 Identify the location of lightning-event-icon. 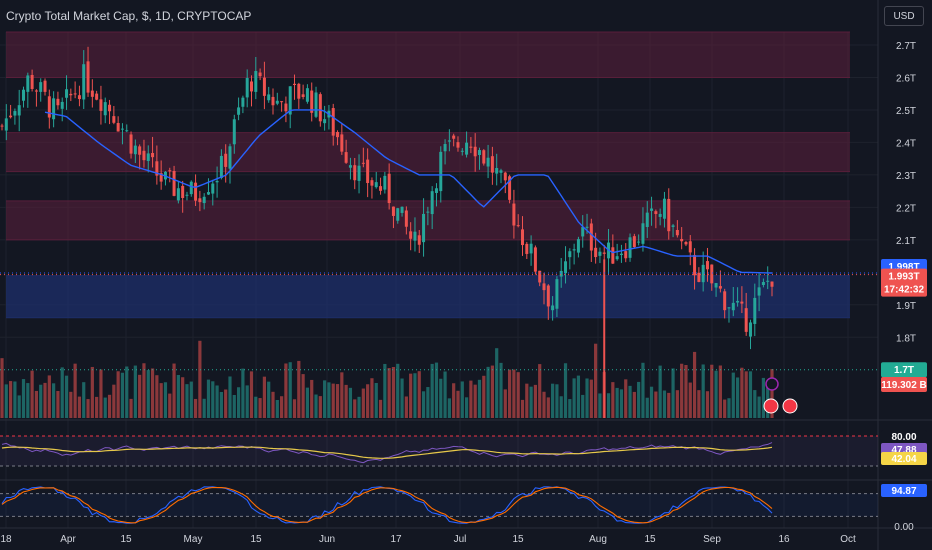
(772, 384).